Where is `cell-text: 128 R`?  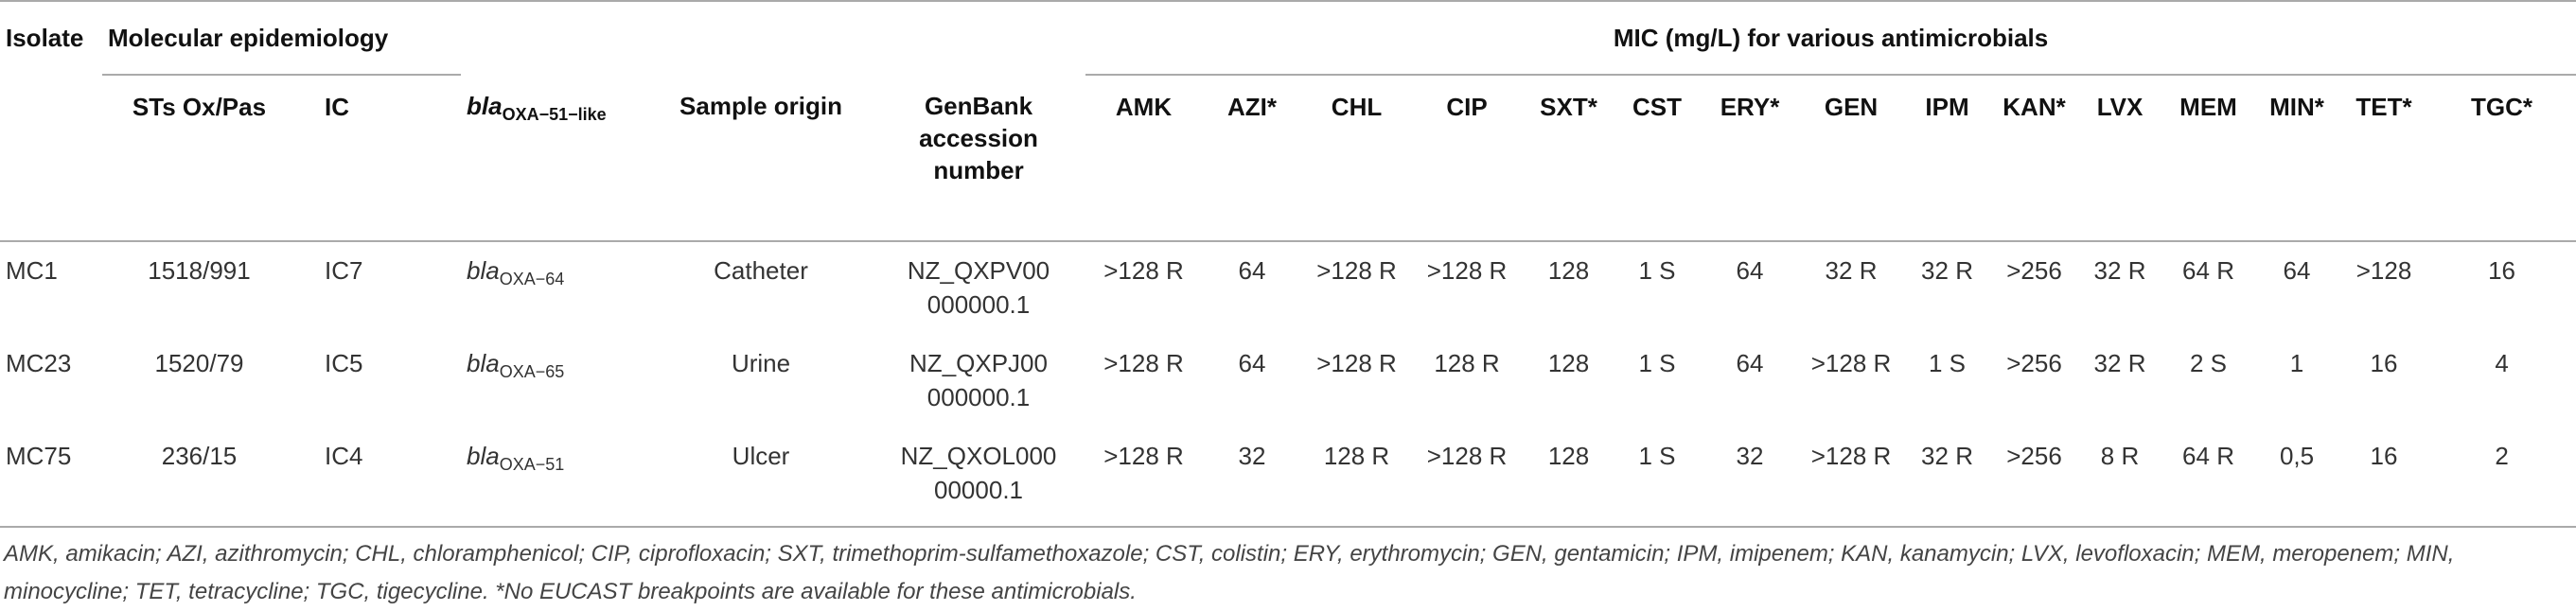 cell-text: 128 R is located at coordinates (1467, 363).